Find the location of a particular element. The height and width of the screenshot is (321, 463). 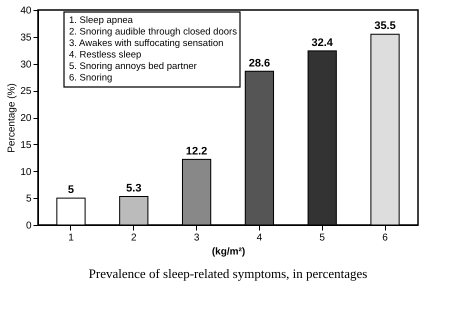

x-tick-label: 1 is located at coordinates (71, 238).